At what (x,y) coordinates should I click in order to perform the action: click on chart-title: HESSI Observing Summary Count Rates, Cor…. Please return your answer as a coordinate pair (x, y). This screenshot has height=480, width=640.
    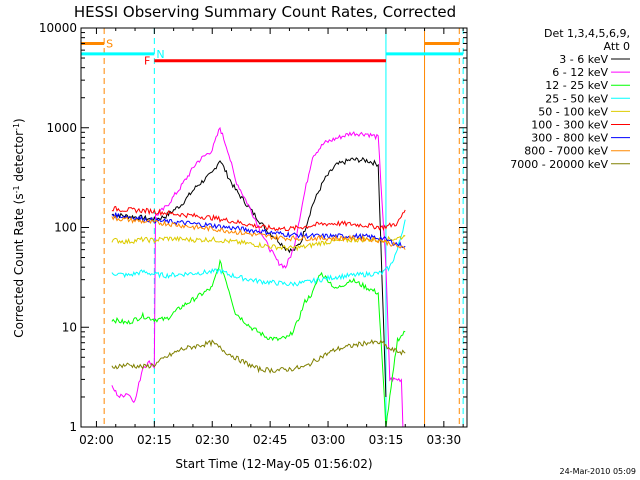
    Looking at the image, I should click on (265, 12).